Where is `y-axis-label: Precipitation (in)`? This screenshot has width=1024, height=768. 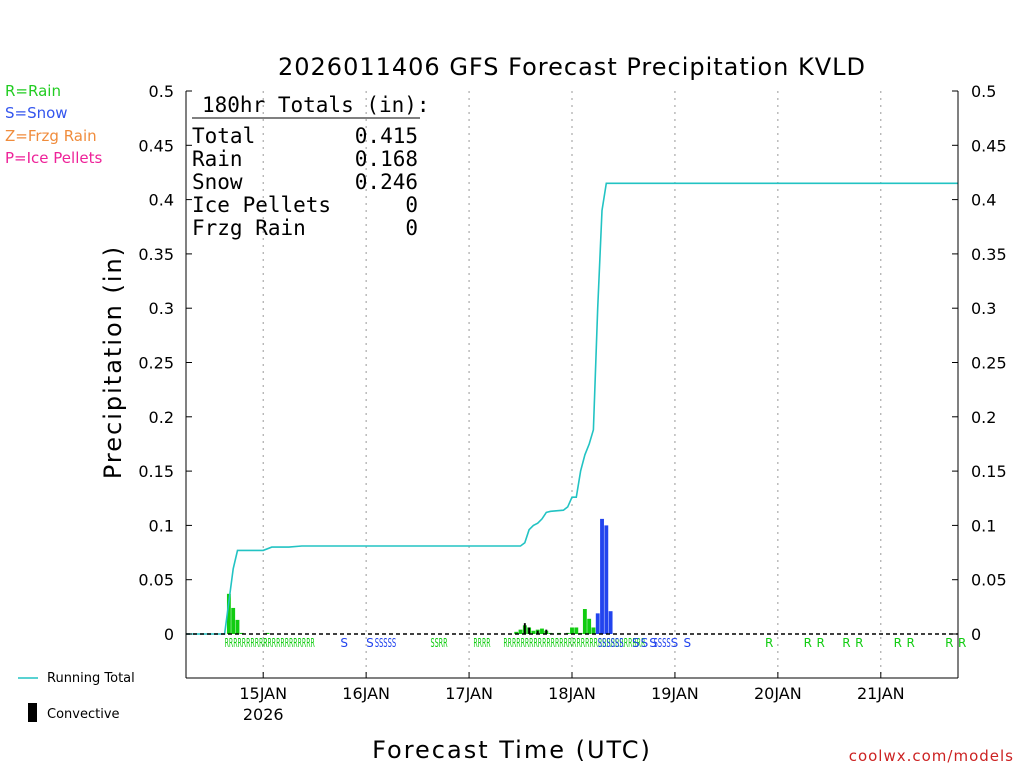
y-axis-label: Precipitation (in) is located at coordinates (113, 362).